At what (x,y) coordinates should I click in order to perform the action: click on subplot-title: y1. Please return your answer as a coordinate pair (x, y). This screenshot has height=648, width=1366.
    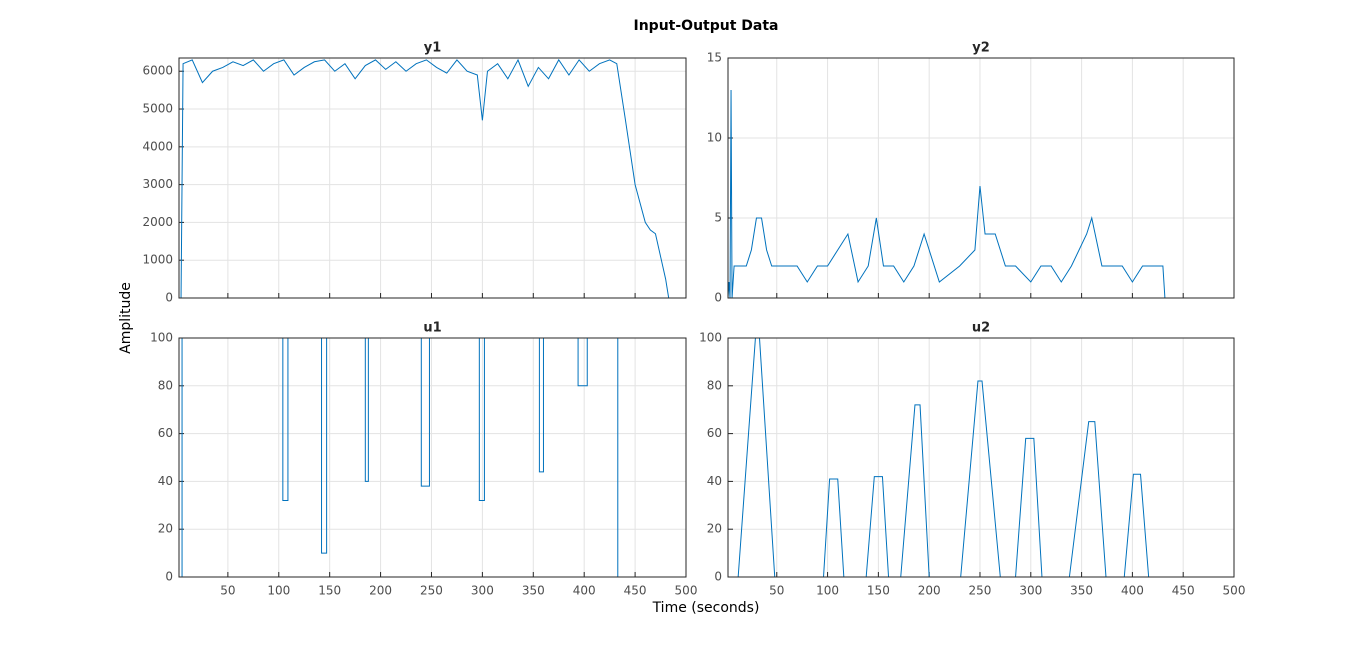
    Looking at the image, I should click on (433, 48).